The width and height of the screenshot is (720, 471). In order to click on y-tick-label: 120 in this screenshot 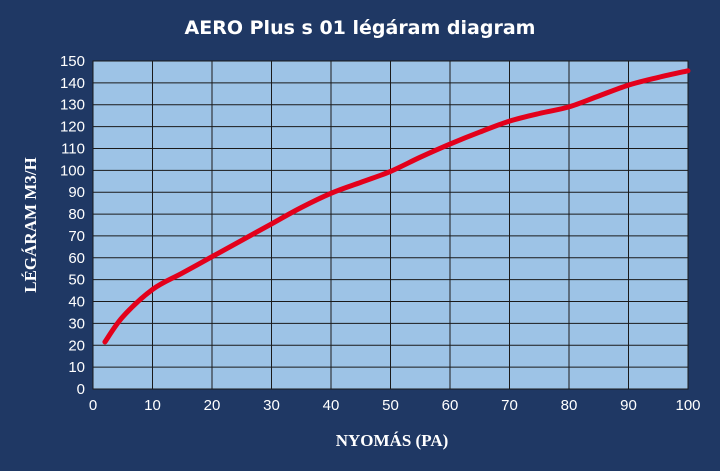, I will do `click(72, 127)`.